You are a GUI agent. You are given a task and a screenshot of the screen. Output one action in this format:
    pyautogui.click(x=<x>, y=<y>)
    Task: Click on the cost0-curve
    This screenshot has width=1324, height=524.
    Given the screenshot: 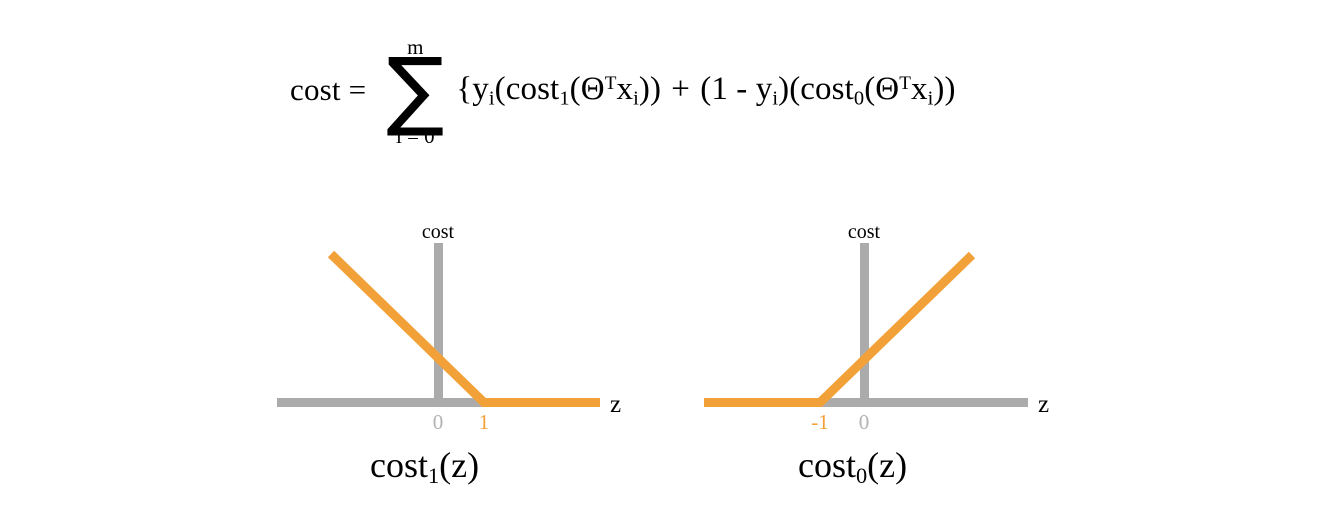 What is the action you would take?
    pyautogui.click(x=840, y=329)
    